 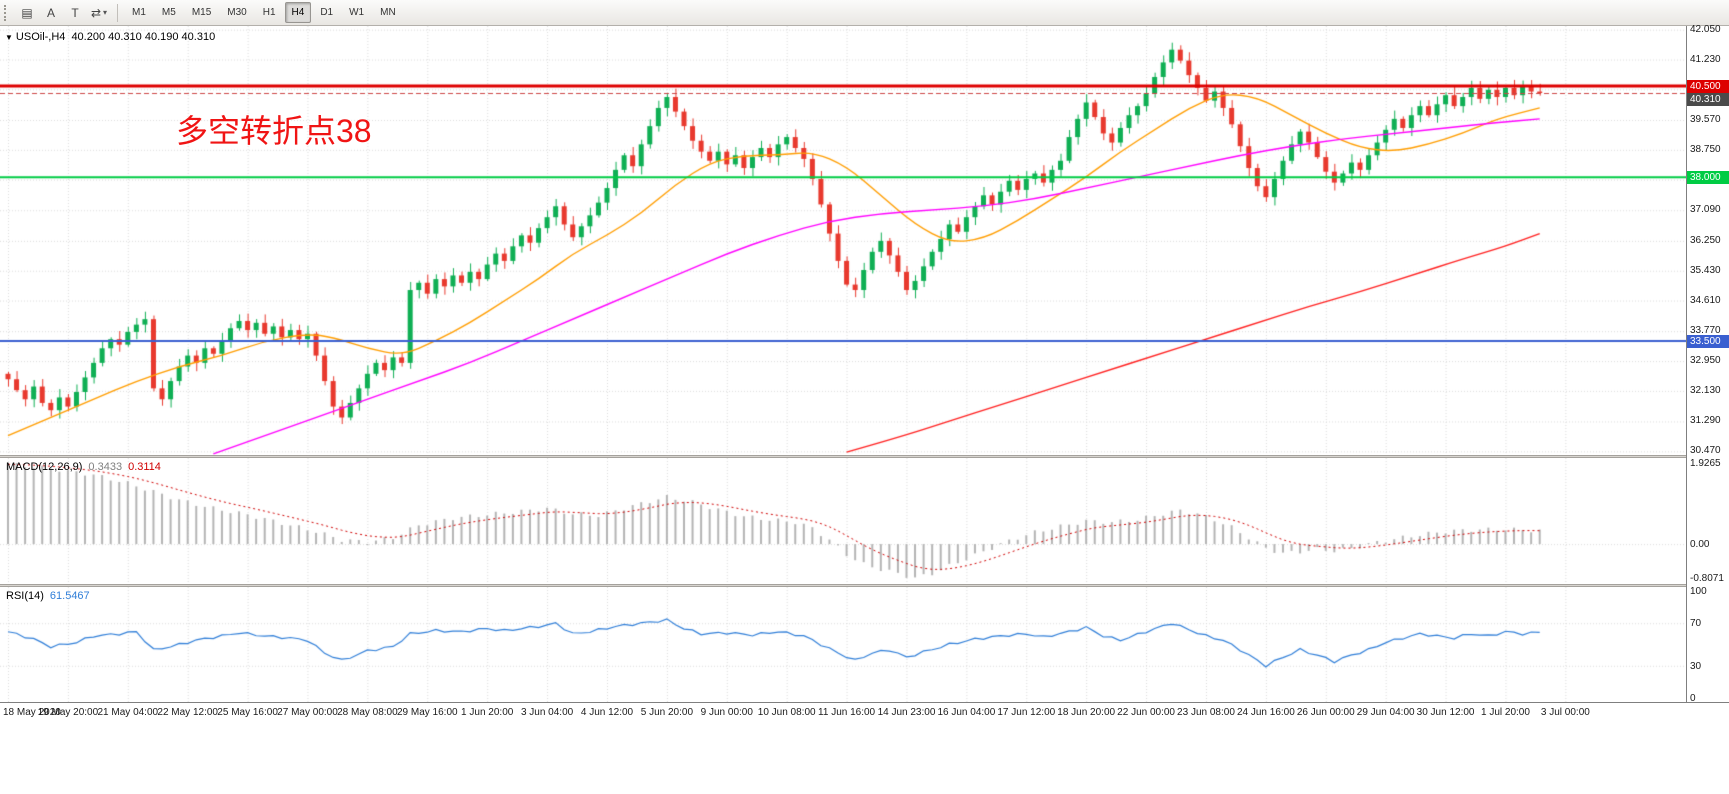 What do you see at coordinates (1705, 451) in the screenshot?
I see `price-tick-label: 30.470` at bounding box center [1705, 451].